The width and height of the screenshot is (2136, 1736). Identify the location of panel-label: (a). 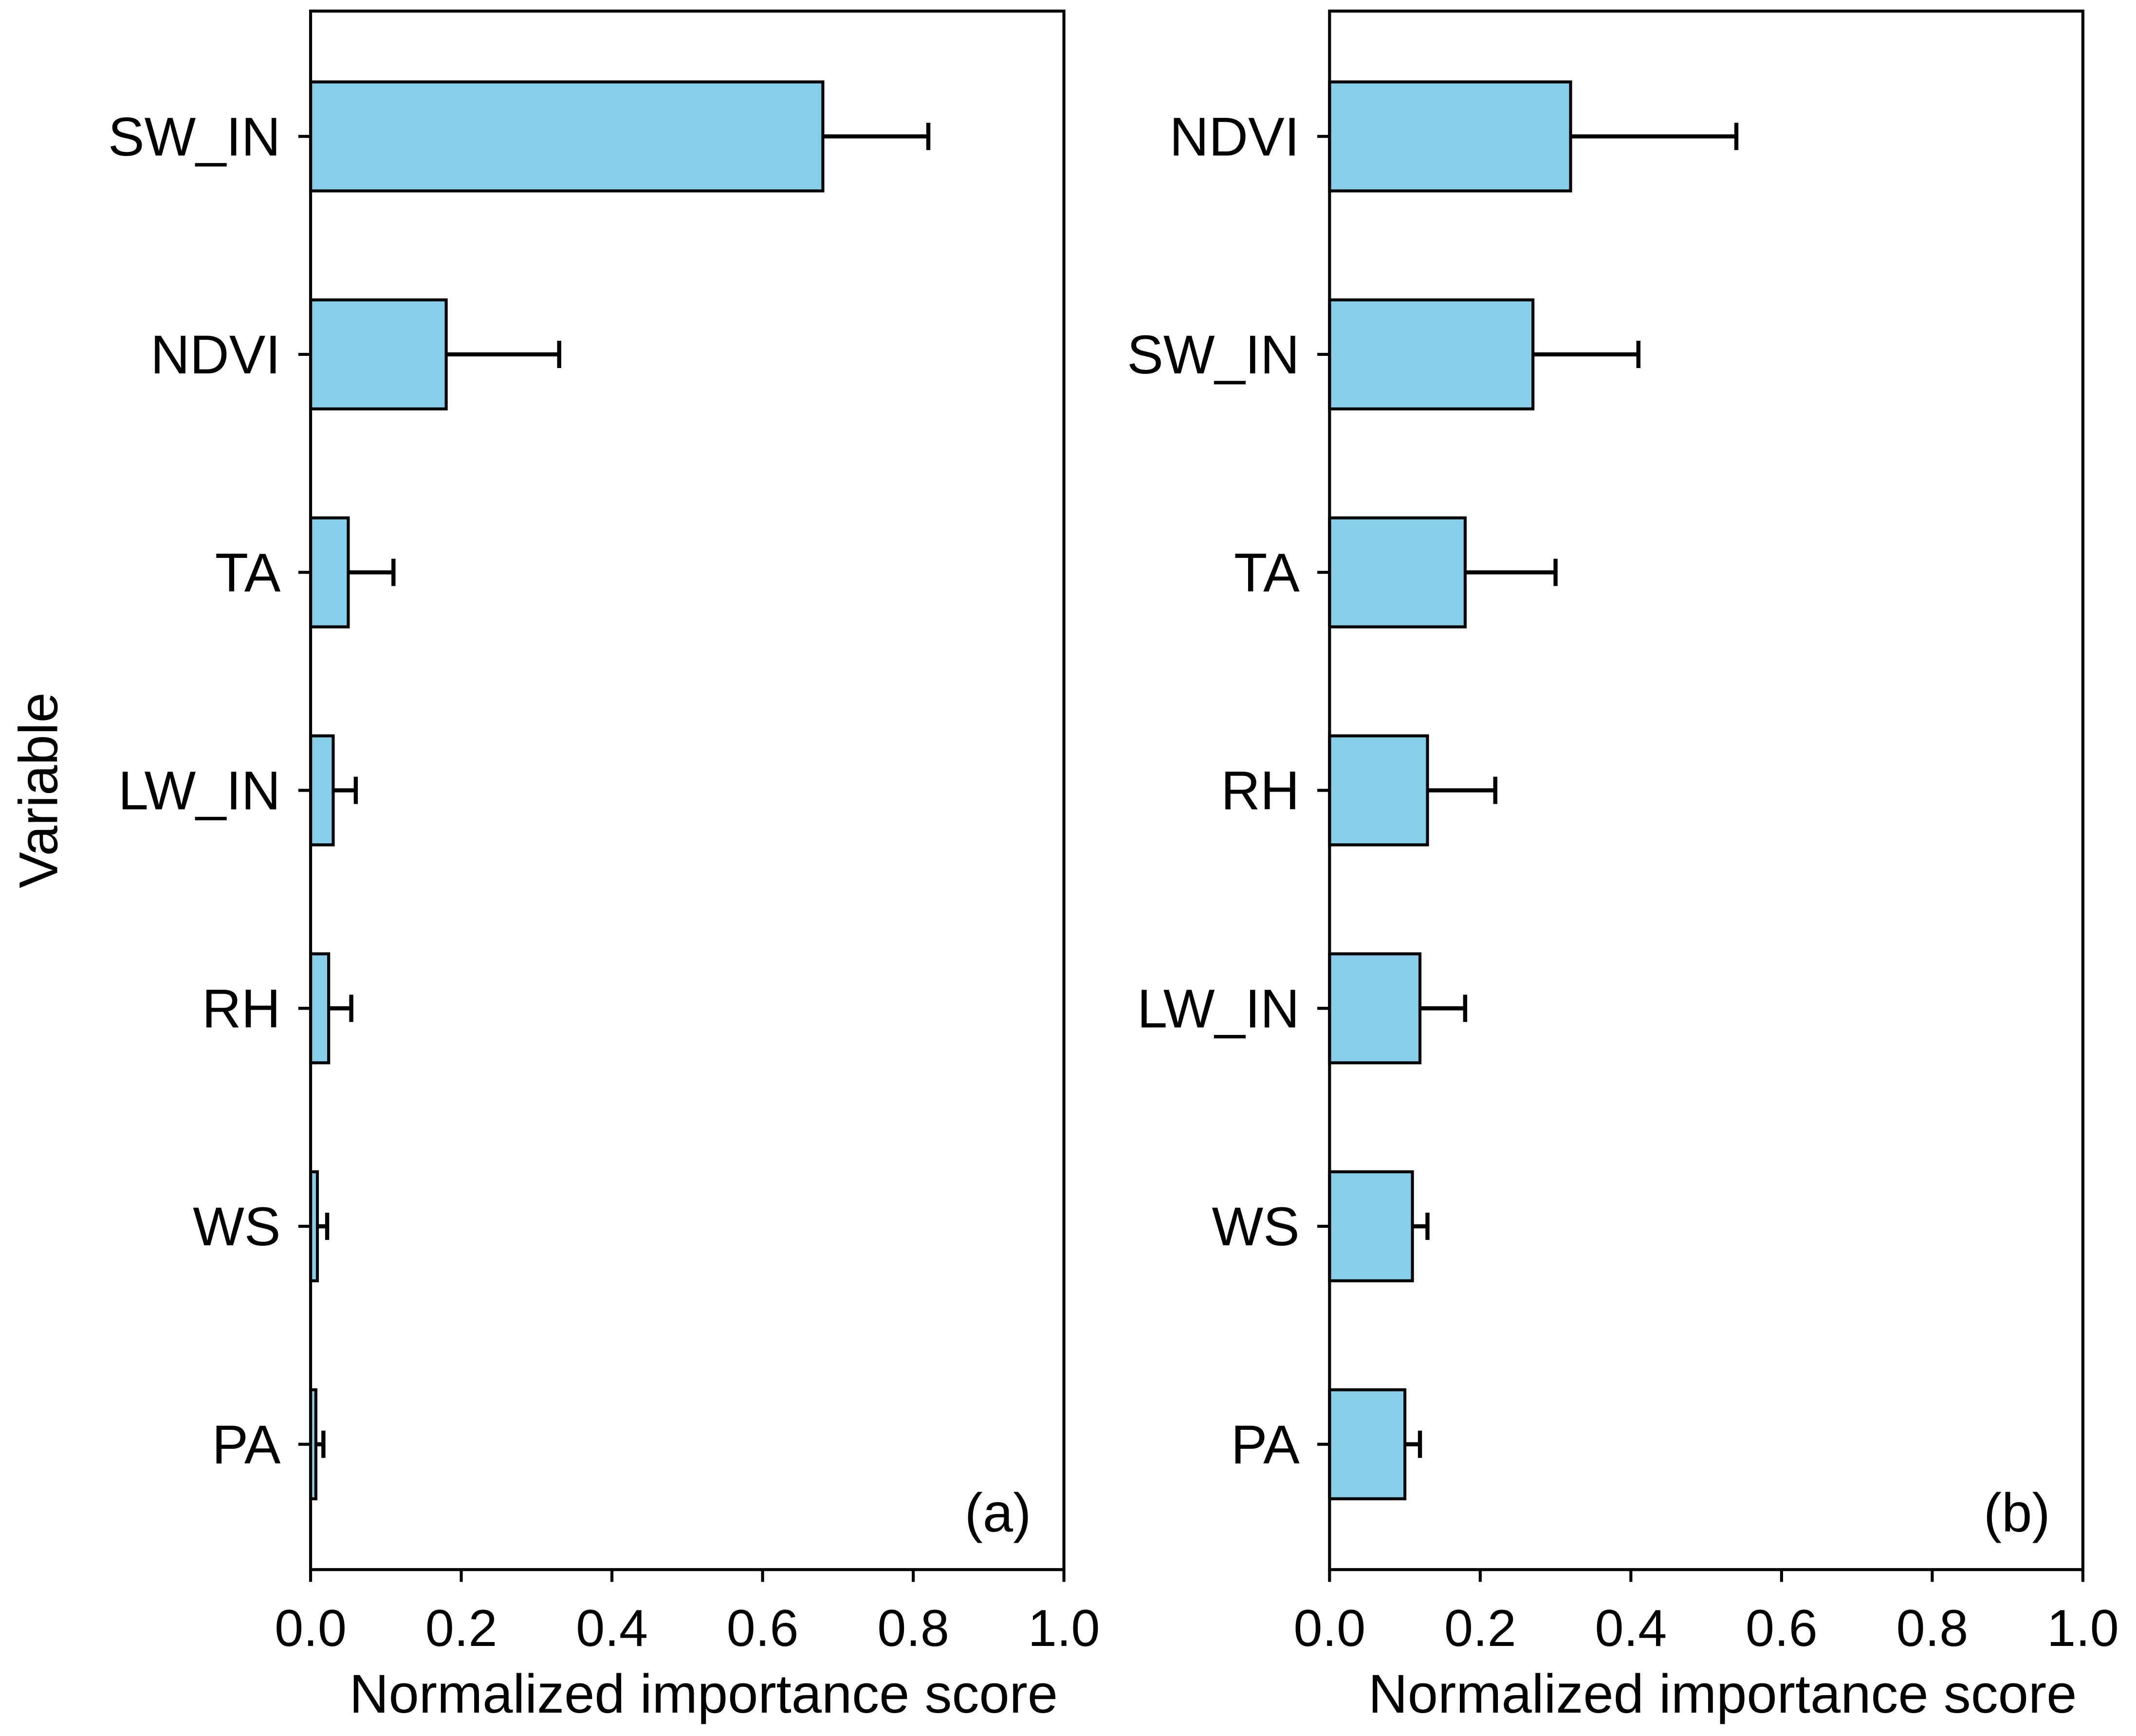
(998, 1512).